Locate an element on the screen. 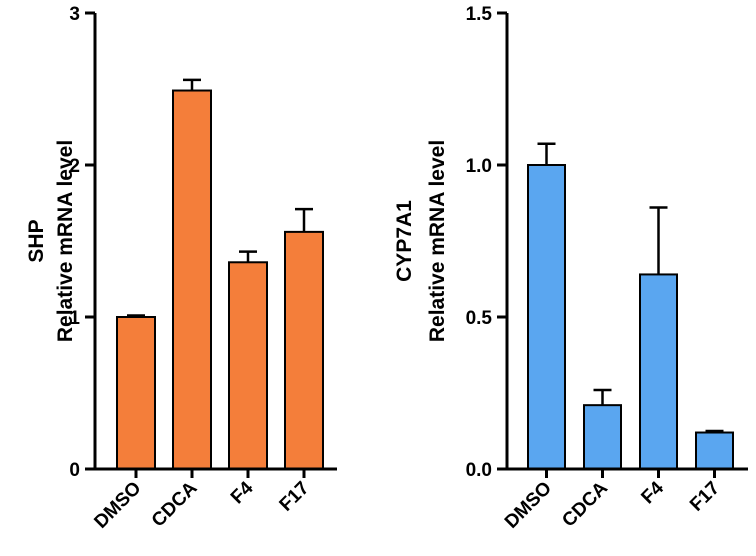 The height and width of the screenshot is (556, 756). y-axis-title-gene: SHP is located at coordinates (36, 240).